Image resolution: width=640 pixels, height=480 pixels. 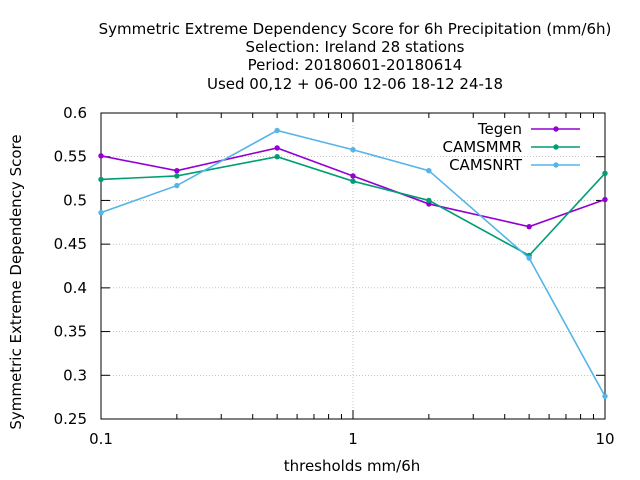 What do you see at coordinates (75, 375) in the screenshot?
I see `y-tick-label: 0.3` at bounding box center [75, 375].